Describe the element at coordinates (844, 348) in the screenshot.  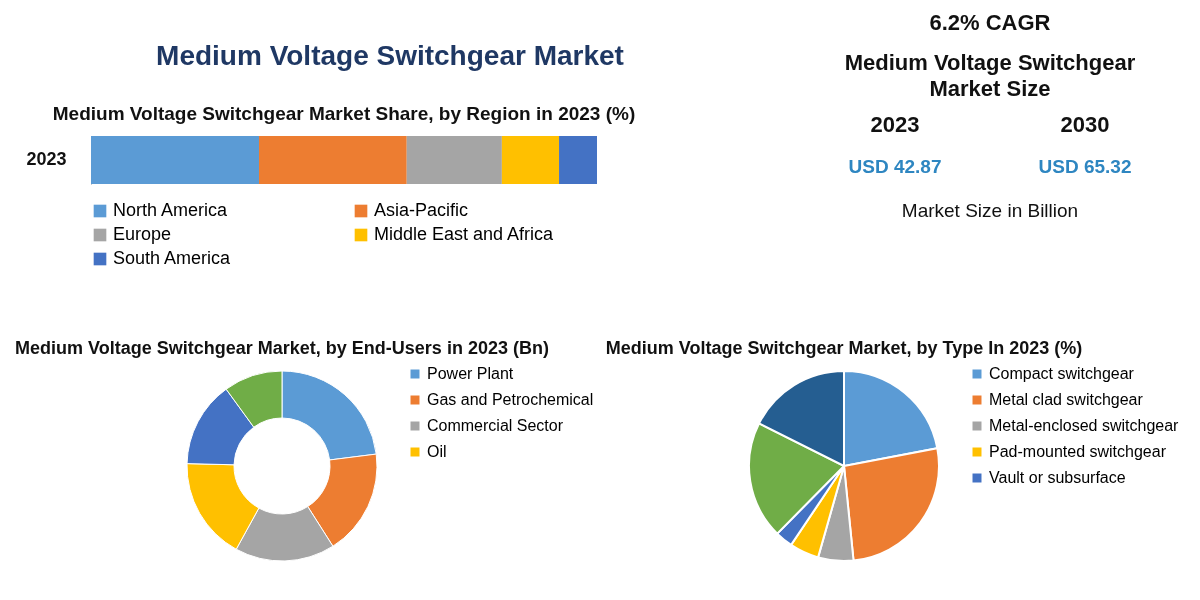
I see `chart-title: Medium Voltage Switchgear Market, by Type In 2023 (%)` at that location.